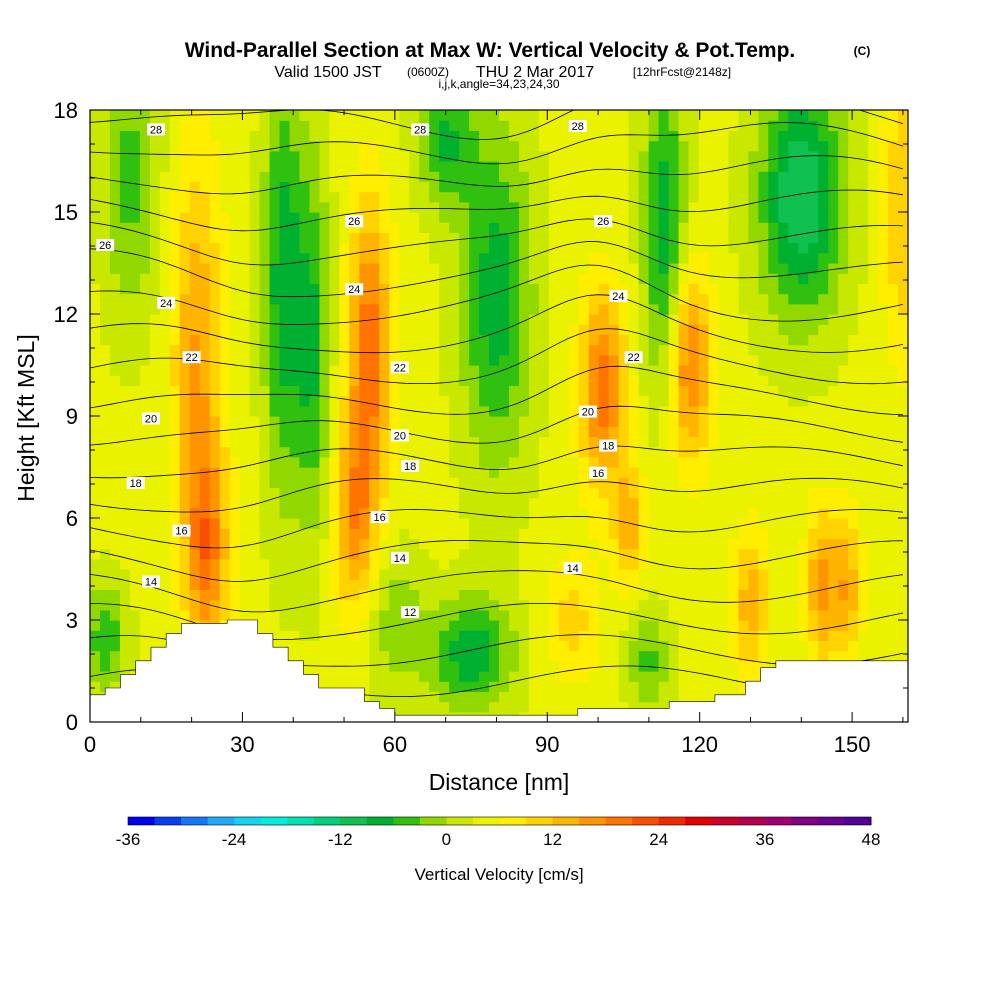 This screenshot has height=1000, width=1000. I want to click on contour-label-bg, so click(577, 126).